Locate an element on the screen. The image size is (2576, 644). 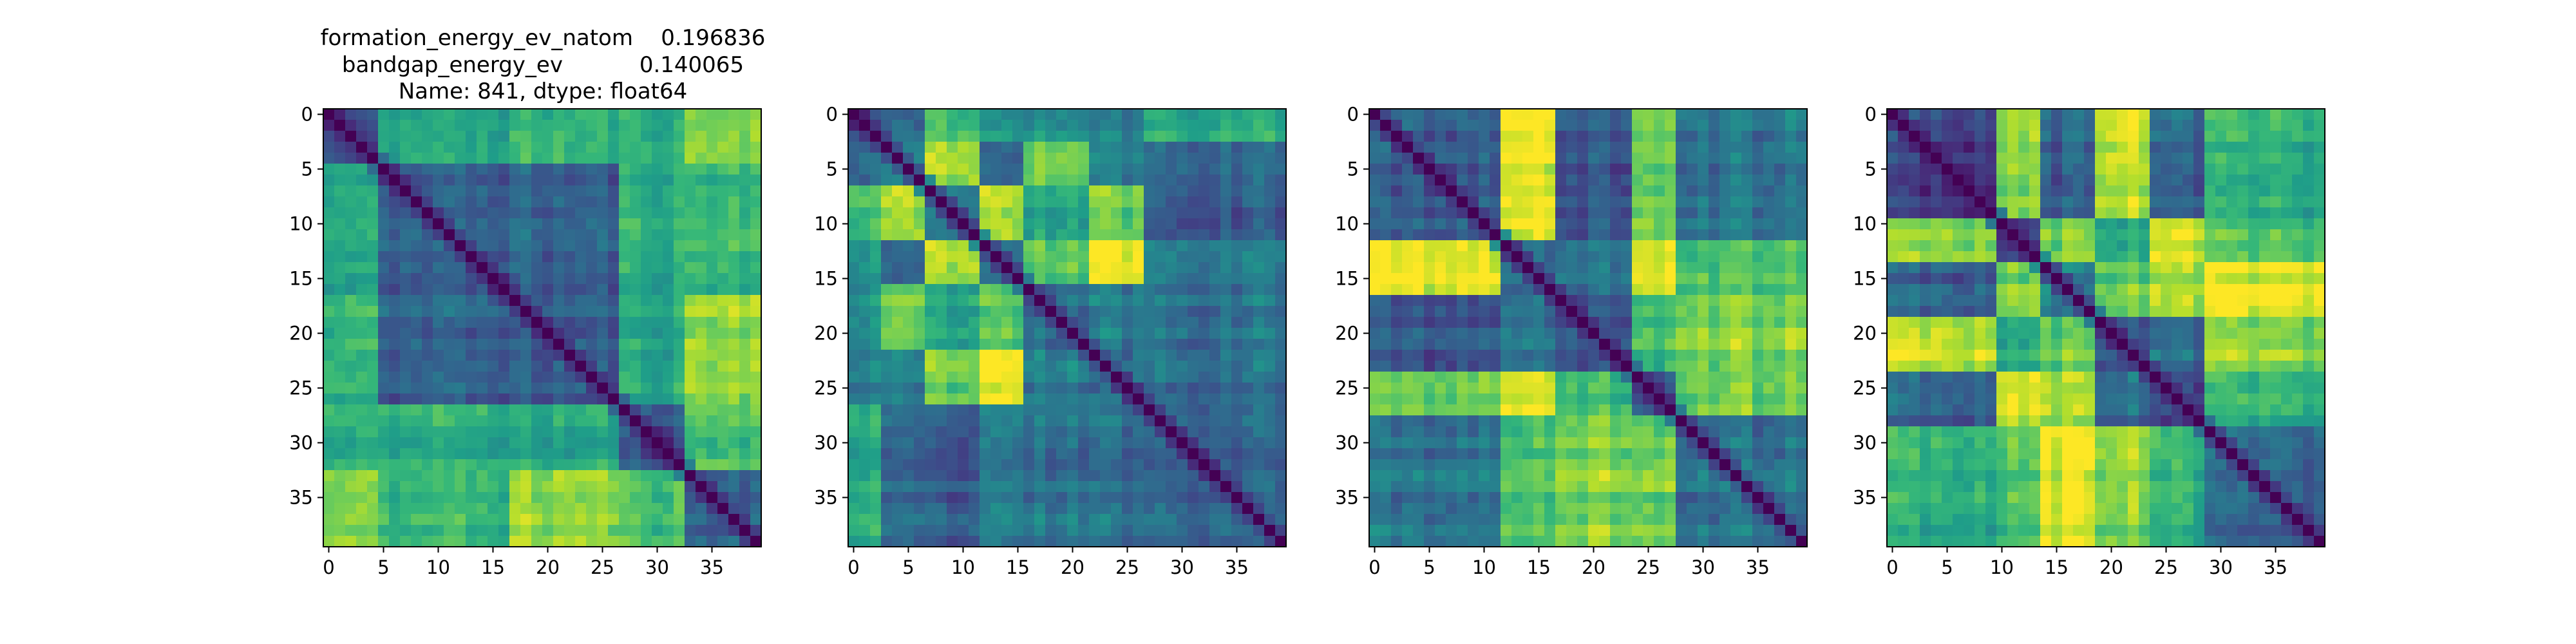
x-tick-label: 5 is located at coordinates (383, 567).